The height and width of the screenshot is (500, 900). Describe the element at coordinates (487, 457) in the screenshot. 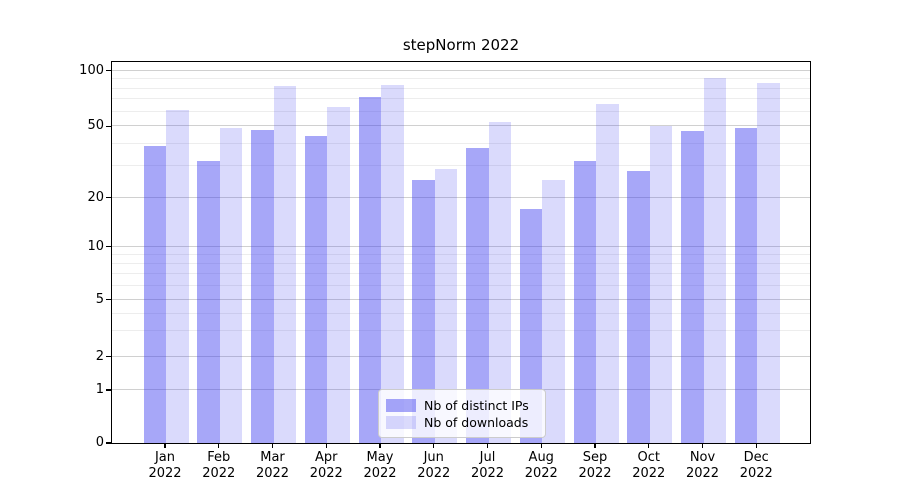

I see `x-tick-month: Jul` at that location.